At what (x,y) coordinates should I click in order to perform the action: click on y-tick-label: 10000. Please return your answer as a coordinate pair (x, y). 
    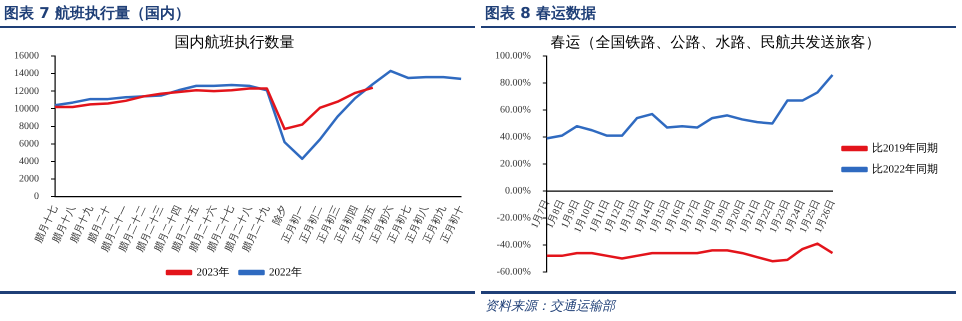
    Looking at the image, I should click on (26, 108).